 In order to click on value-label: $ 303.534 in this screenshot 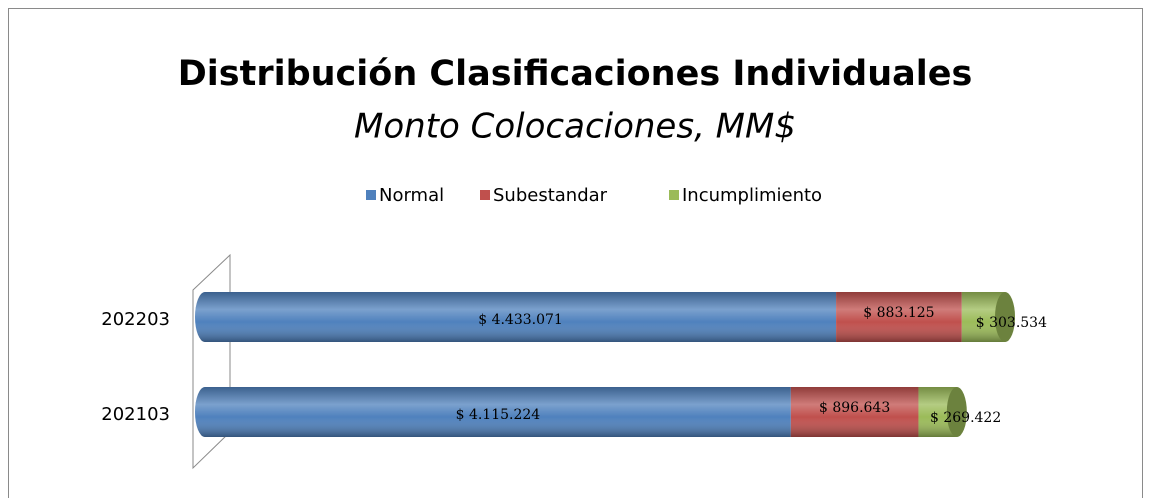, I will do `click(1011, 323)`.